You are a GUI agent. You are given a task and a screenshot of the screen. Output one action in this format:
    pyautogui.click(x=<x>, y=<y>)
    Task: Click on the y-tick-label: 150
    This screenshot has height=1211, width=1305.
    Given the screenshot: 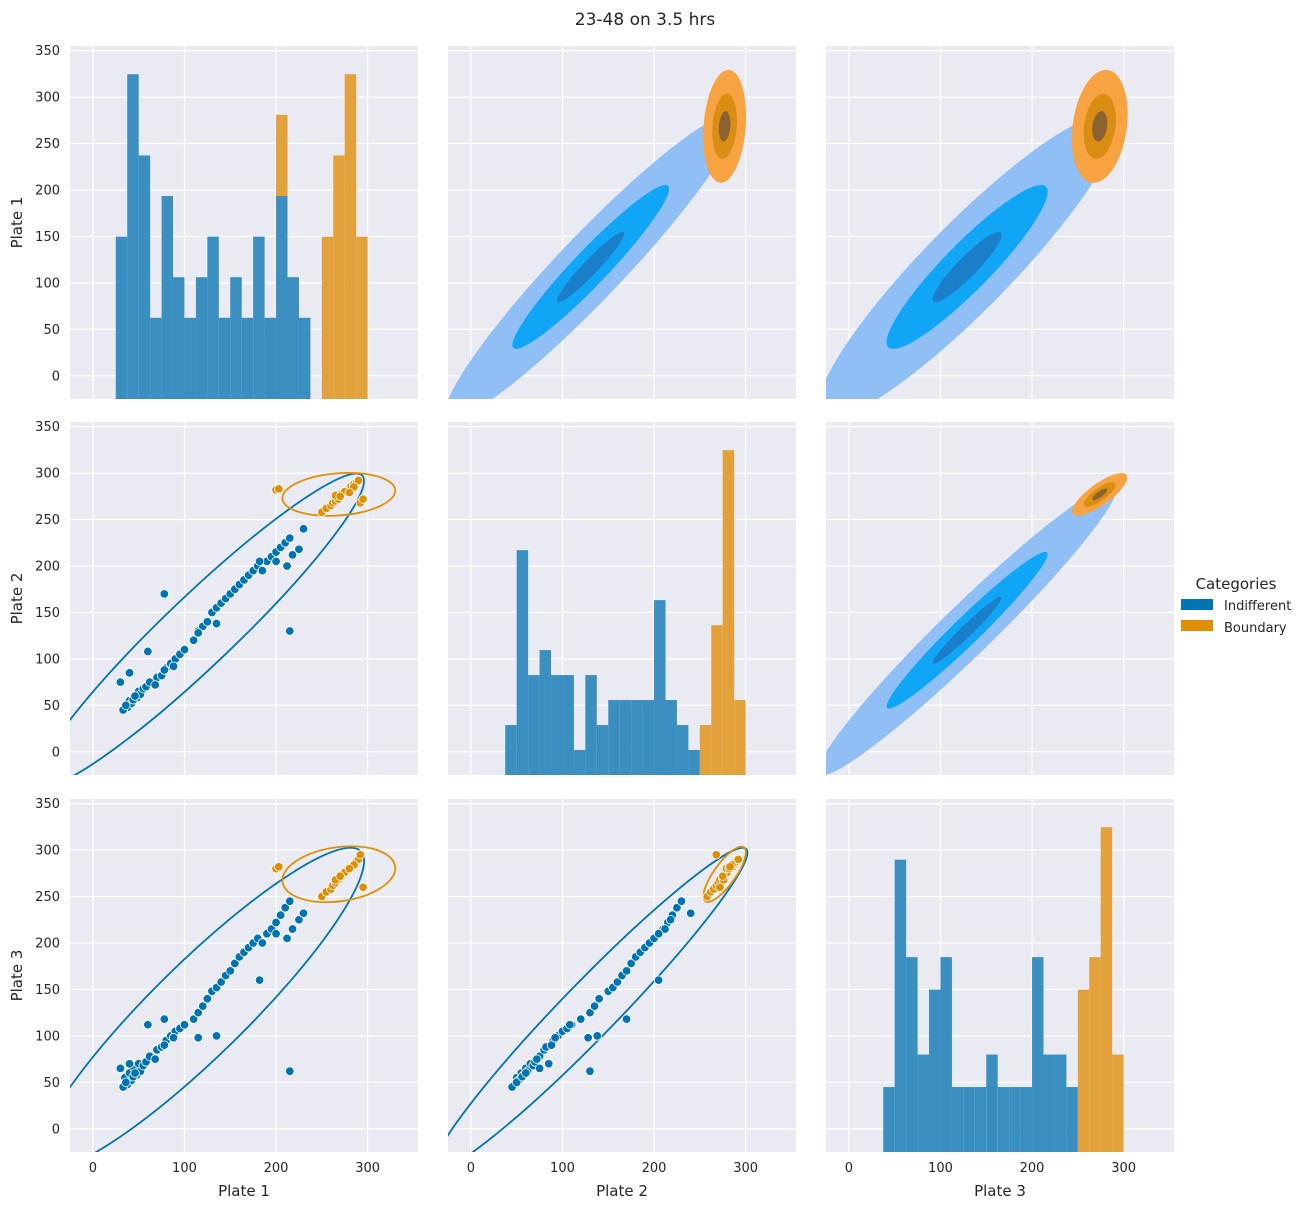 What is the action you would take?
    pyautogui.click(x=47, y=990)
    